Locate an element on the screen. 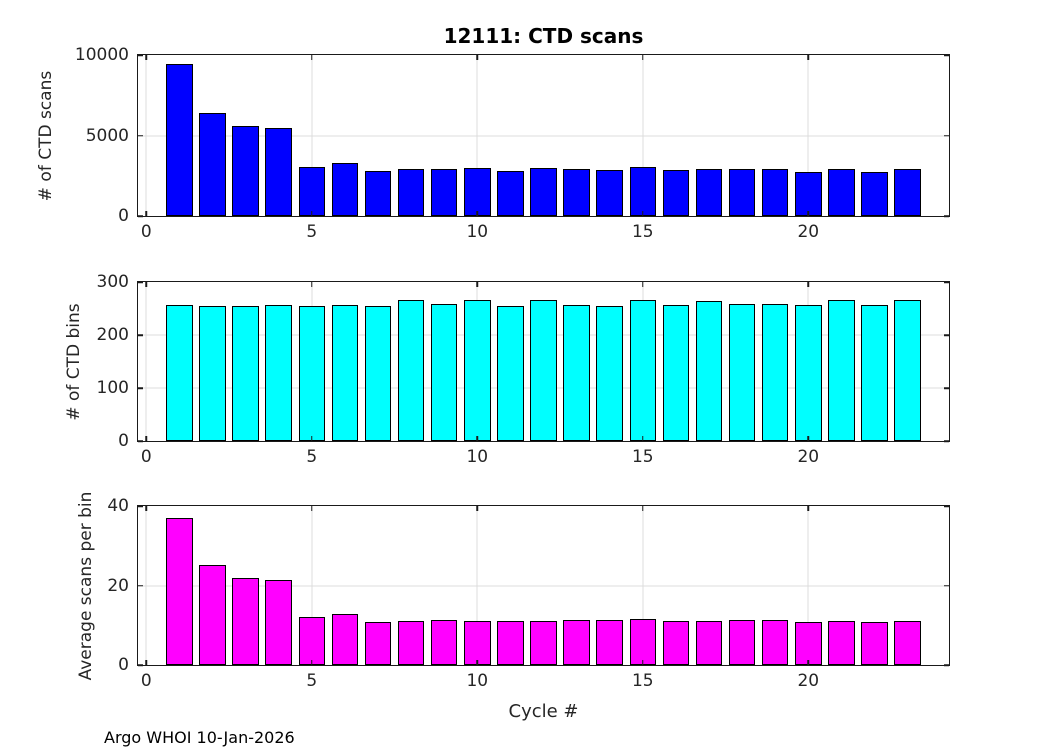 The width and height of the screenshot is (1050, 750). x-tick-label: 0 is located at coordinates (146, 457).